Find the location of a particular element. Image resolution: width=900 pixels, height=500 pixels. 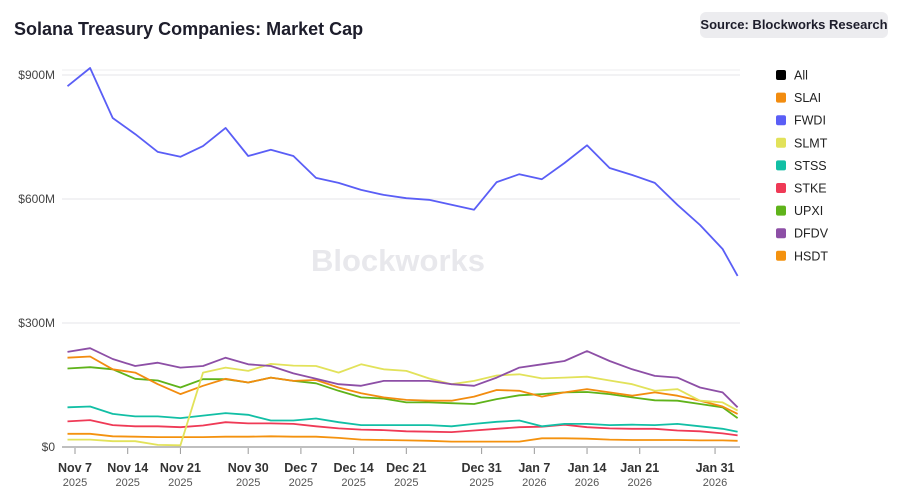

x-tick-label: Dec 7 is located at coordinates (300, 468).